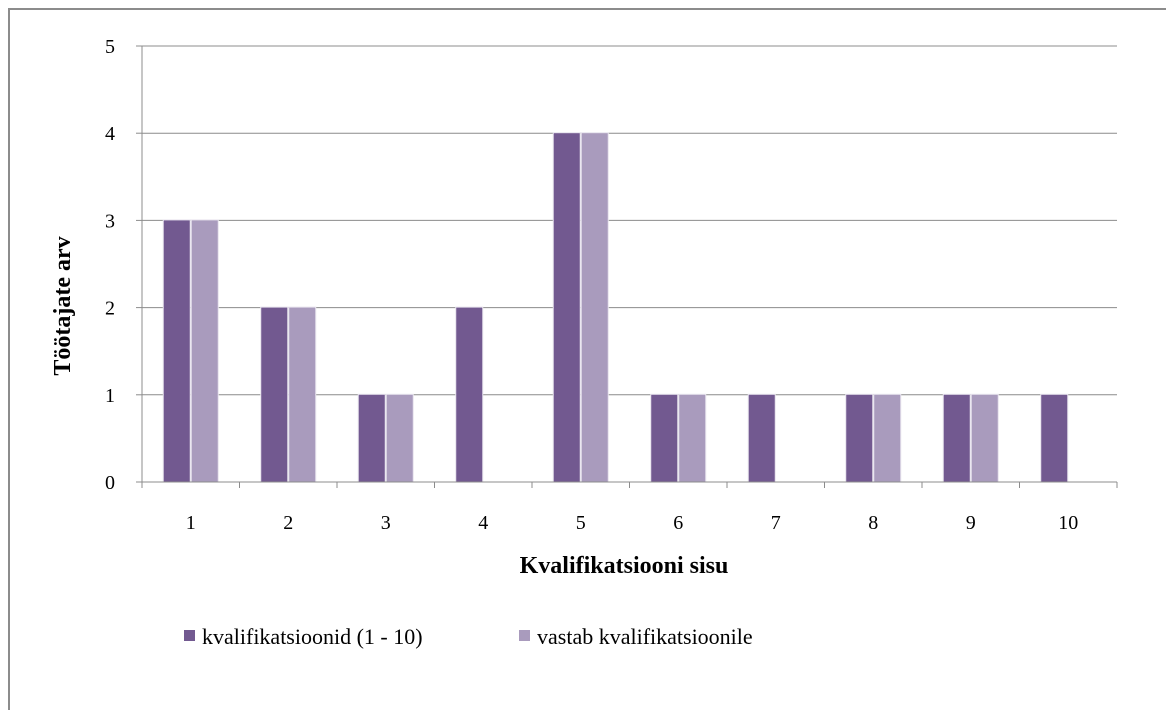 Image resolution: width=1167 pixels, height=710 pixels. Describe the element at coordinates (645, 636) in the screenshot. I see `legend-label-series-2: vastab kvalifikatsioonile` at that location.